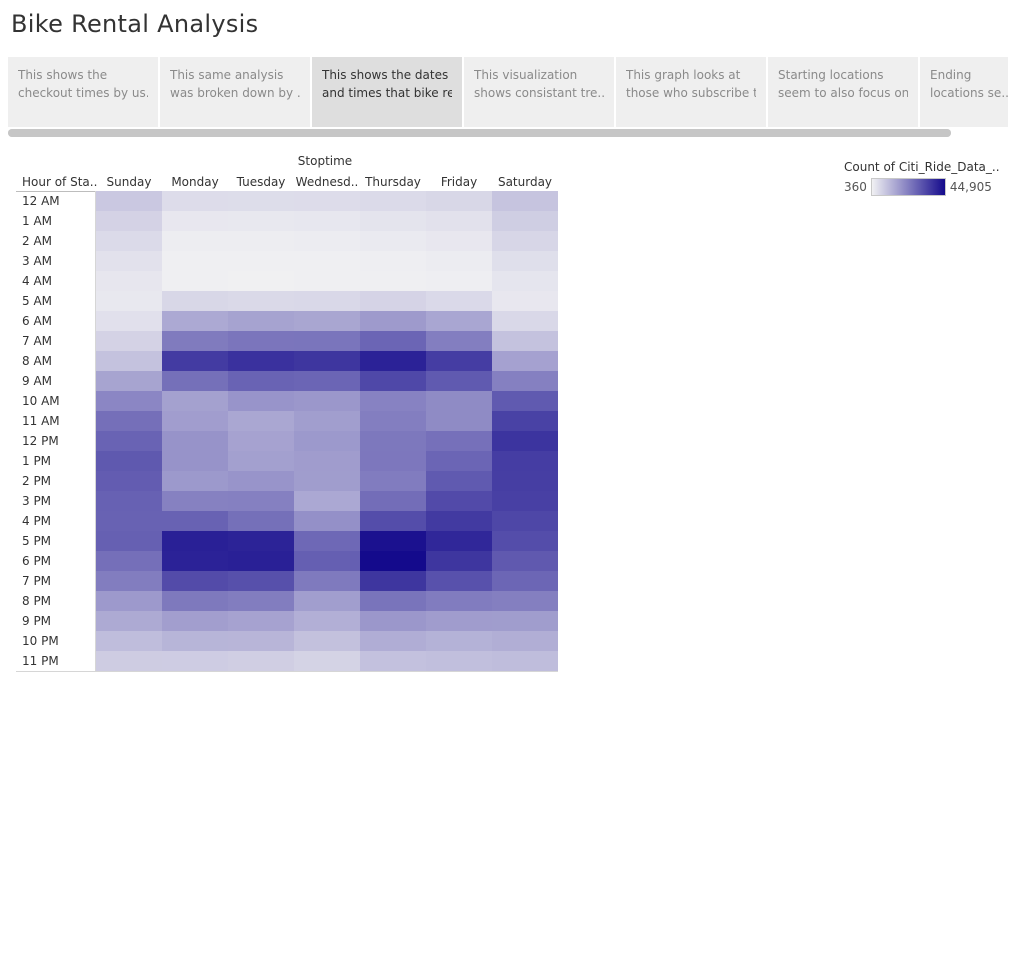 This screenshot has width=1015, height=963. Describe the element at coordinates (479, 133) in the screenshot. I see `story-scroll-thumb` at that location.